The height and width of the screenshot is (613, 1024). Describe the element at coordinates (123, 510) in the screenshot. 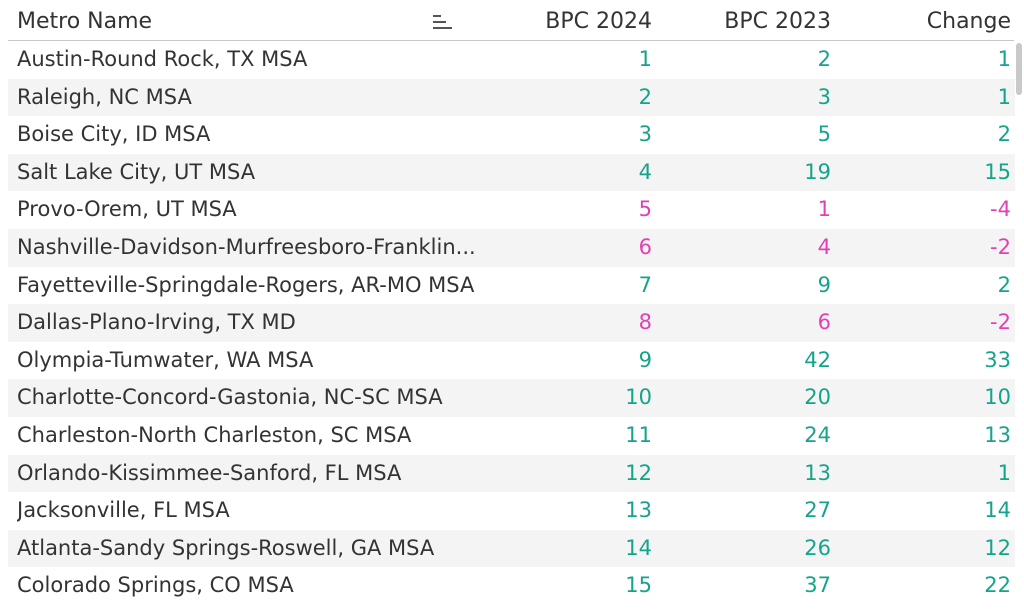

I see `metro-name-cell: Jacksonville, FL MSA` at that location.